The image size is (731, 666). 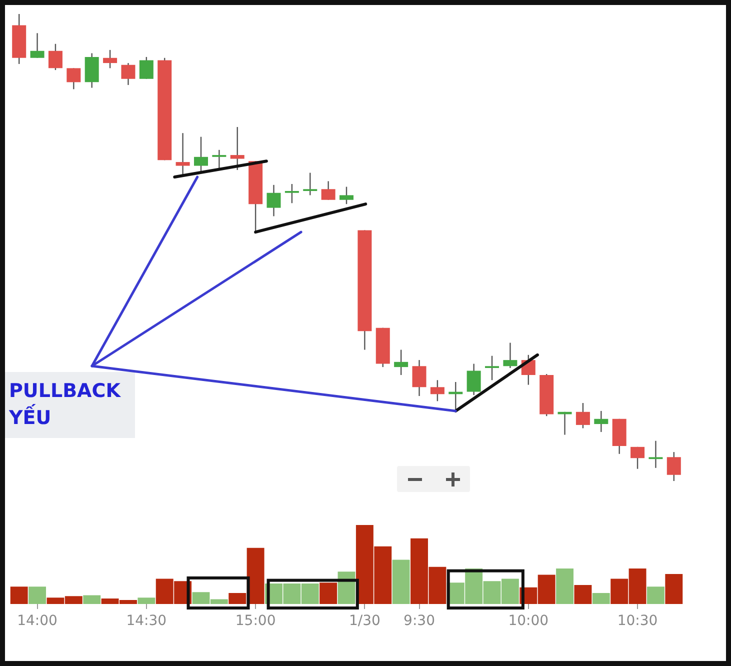 I want to click on x-tick-label: 14:30, so click(x=146, y=621).